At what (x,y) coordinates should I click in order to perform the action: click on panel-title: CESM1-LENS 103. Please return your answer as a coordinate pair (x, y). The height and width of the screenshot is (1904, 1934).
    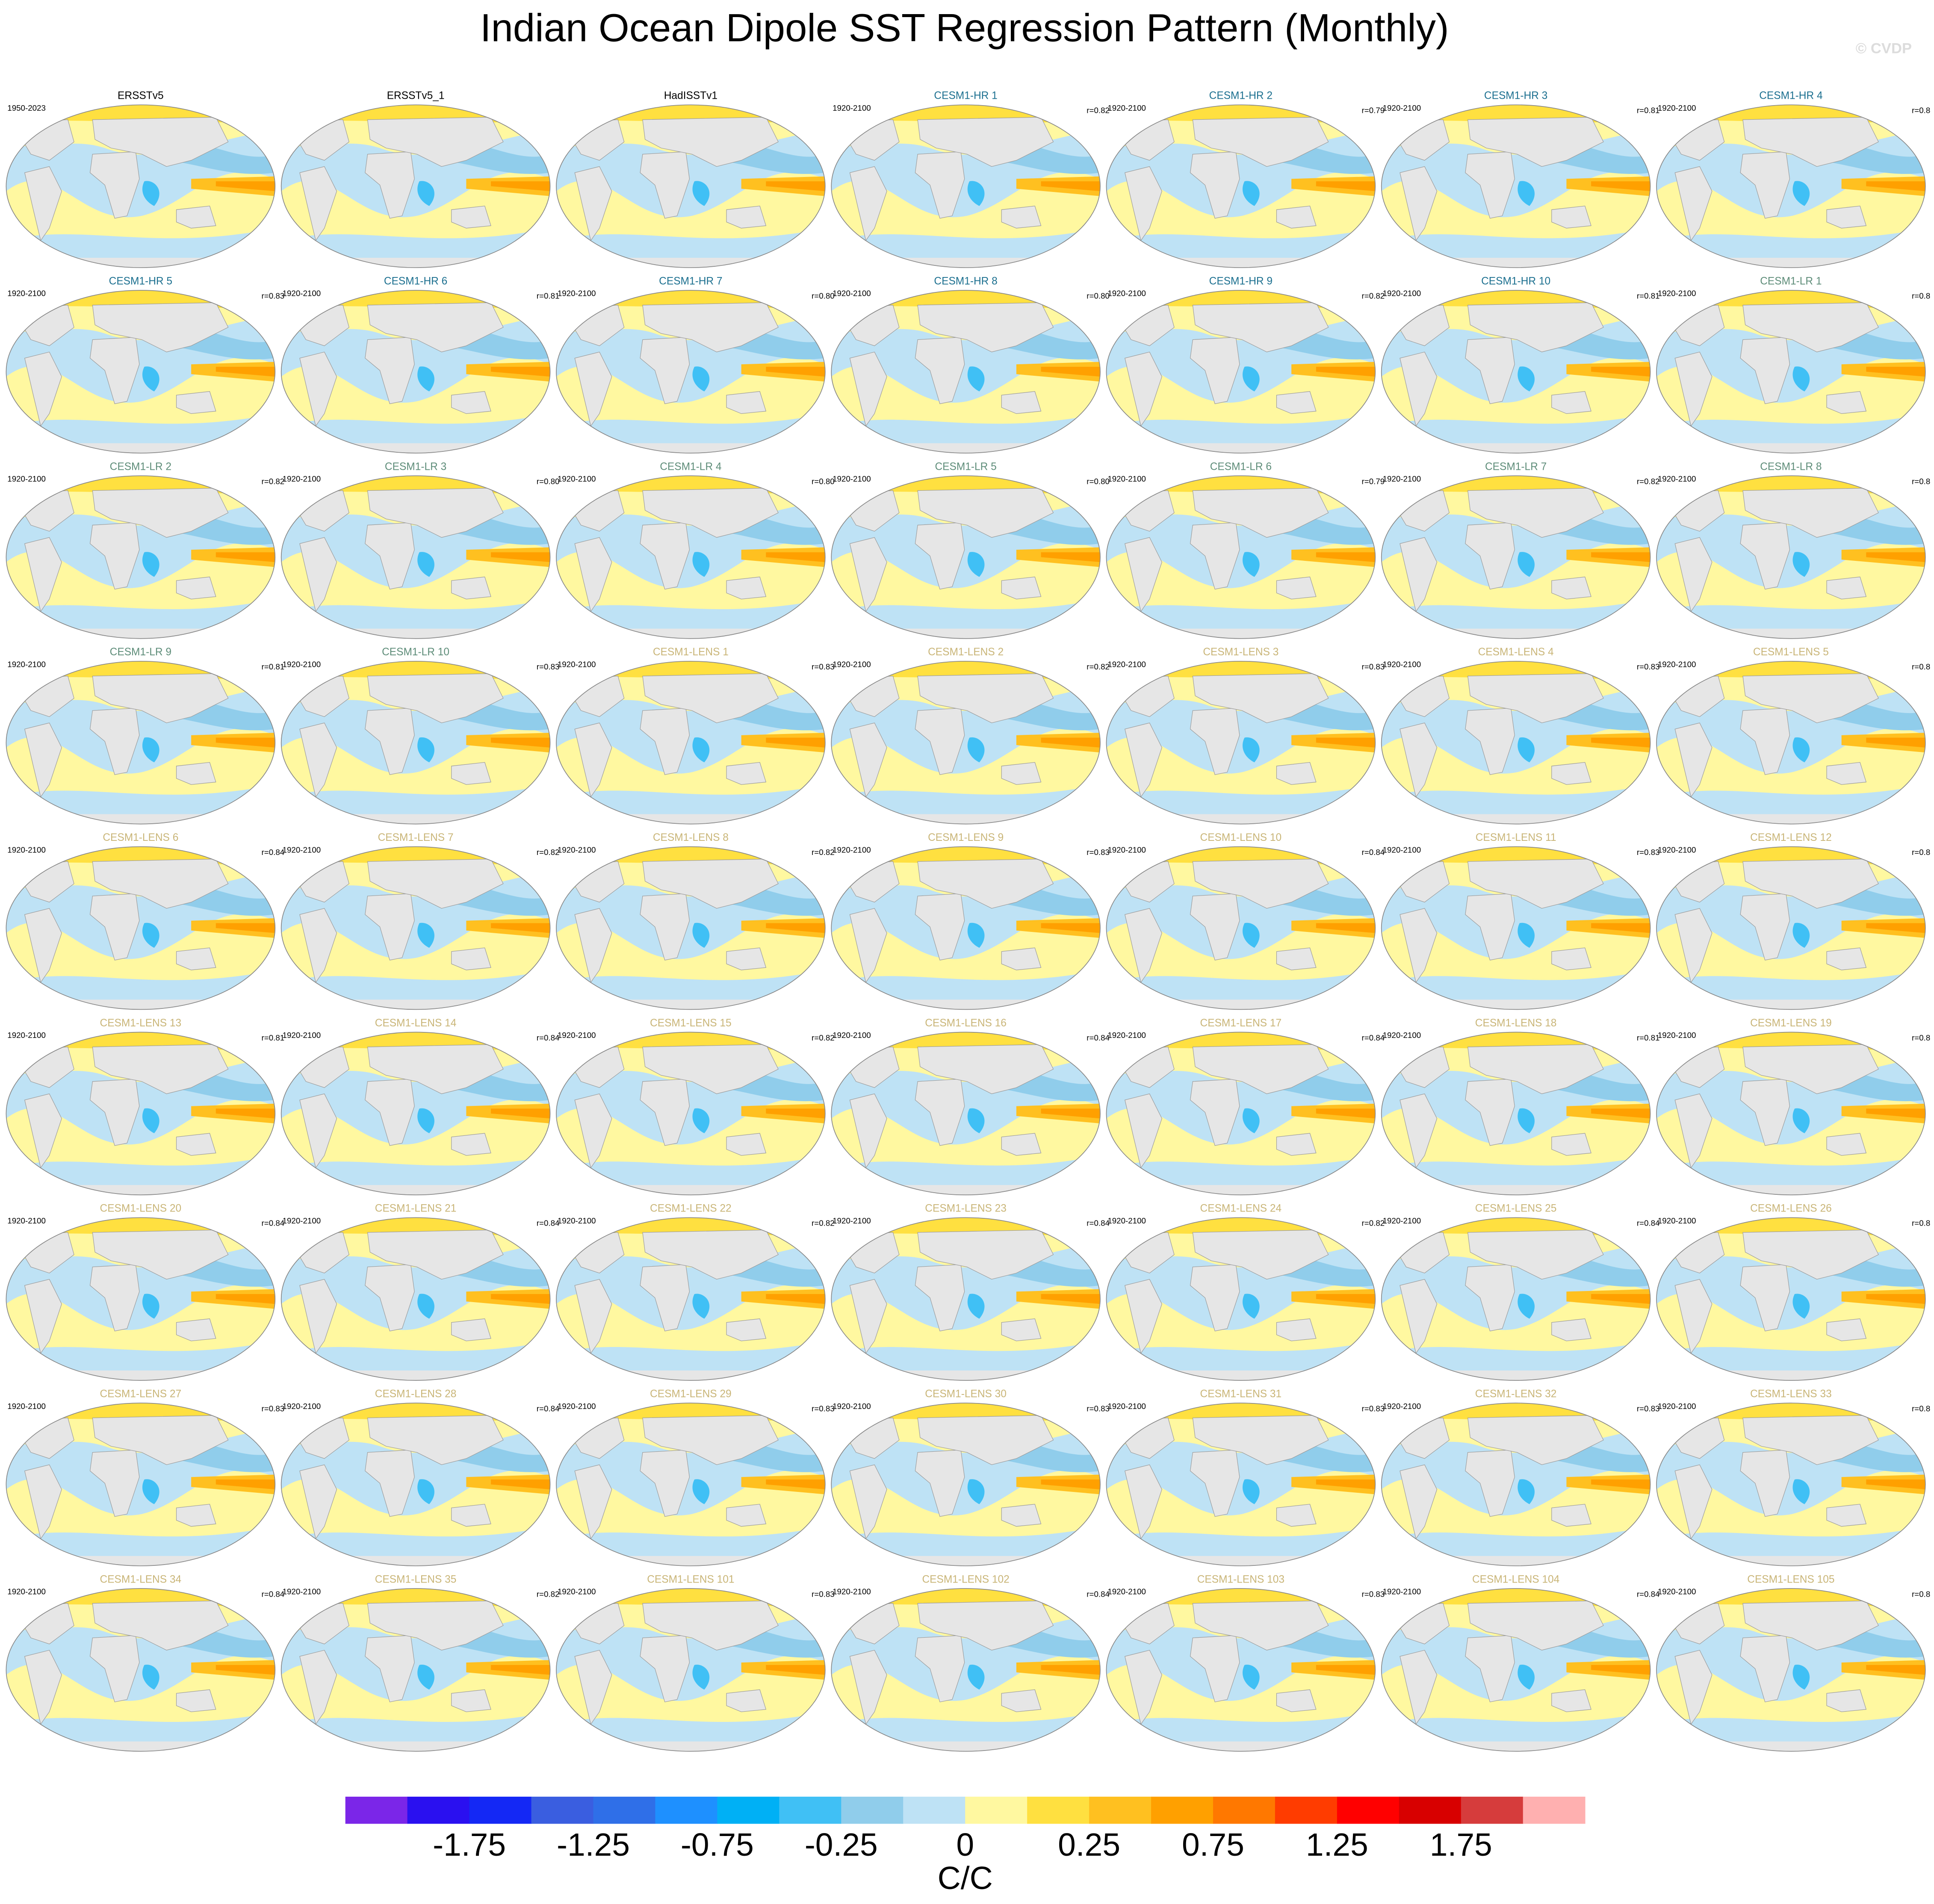
    Looking at the image, I should click on (1240, 1579).